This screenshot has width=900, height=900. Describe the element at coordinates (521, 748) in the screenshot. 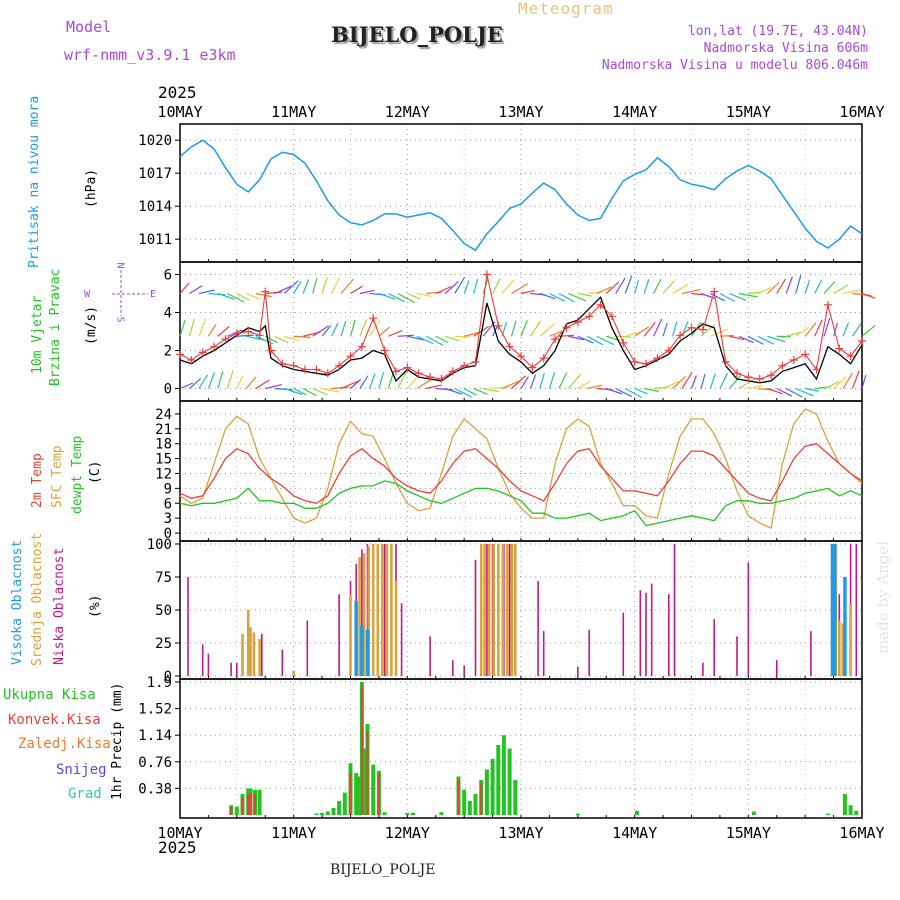

I see `panel-frame` at that location.